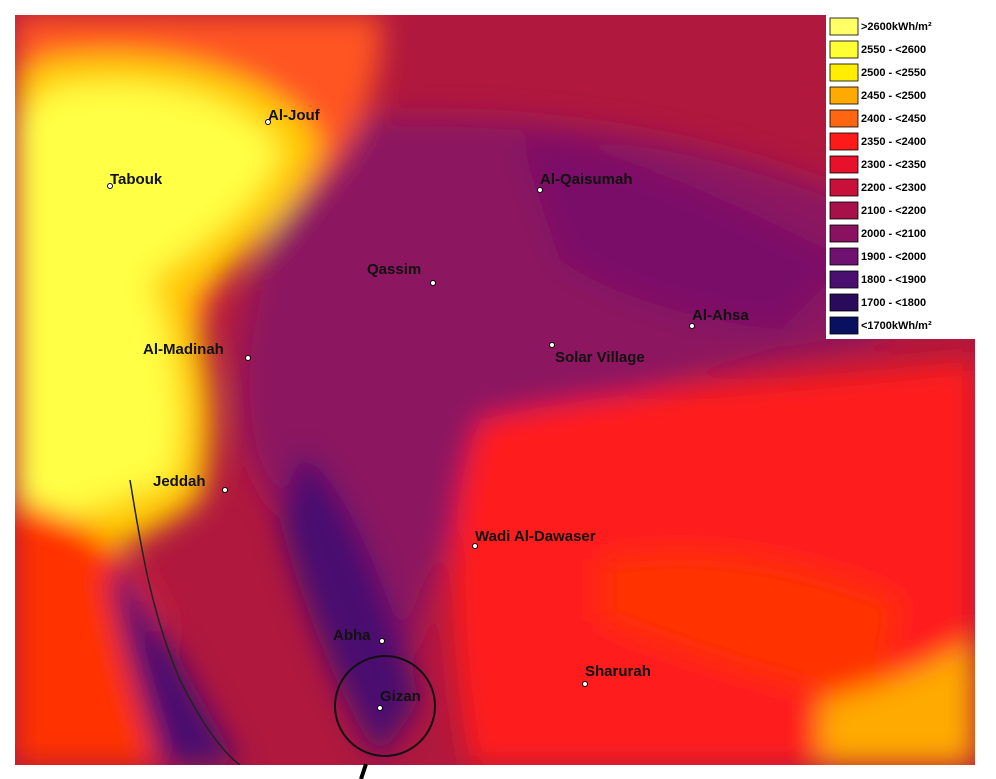 This screenshot has width=996, height=779. Describe the element at coordinates (893, 165) in the screenshot. I see `legend-label: 2300 - <2350` at that location.